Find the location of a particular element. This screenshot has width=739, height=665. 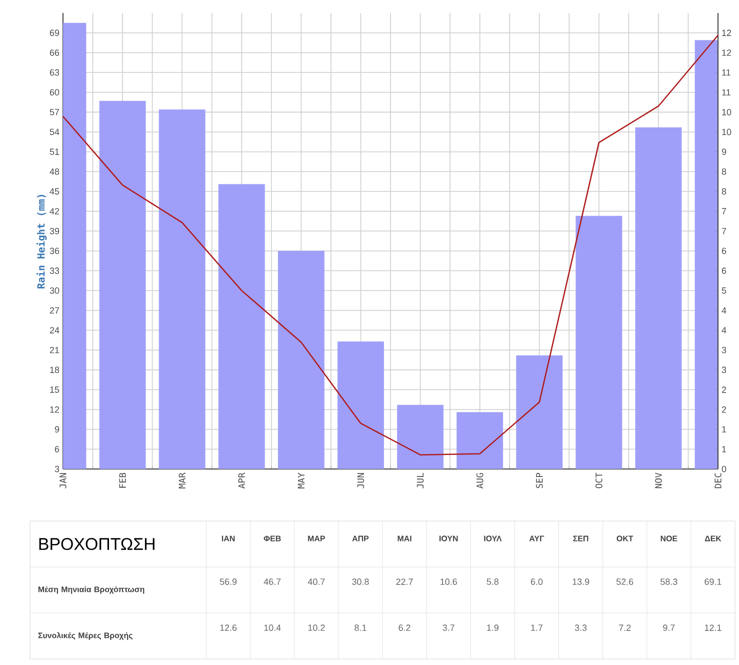

y-tick-label: 9 is located at coordinates (57, 429).